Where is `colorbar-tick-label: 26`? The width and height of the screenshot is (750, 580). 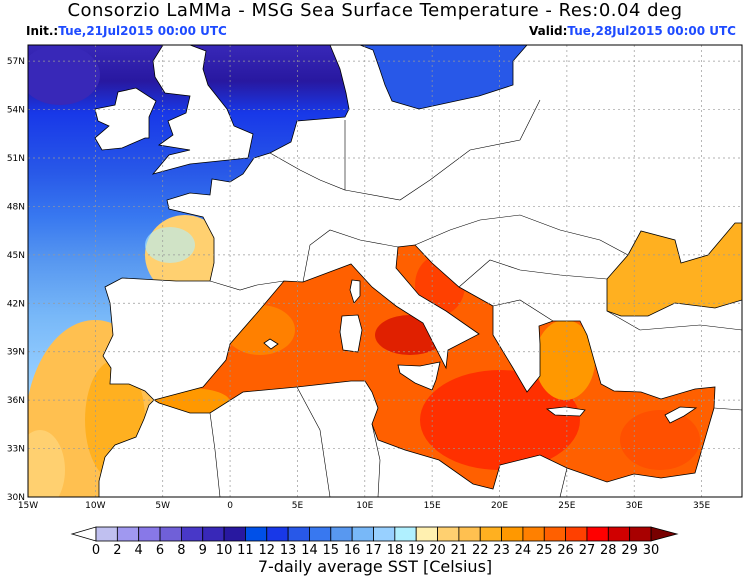
colorbar-tick-label: 26 is located at coordinates (565, 550).